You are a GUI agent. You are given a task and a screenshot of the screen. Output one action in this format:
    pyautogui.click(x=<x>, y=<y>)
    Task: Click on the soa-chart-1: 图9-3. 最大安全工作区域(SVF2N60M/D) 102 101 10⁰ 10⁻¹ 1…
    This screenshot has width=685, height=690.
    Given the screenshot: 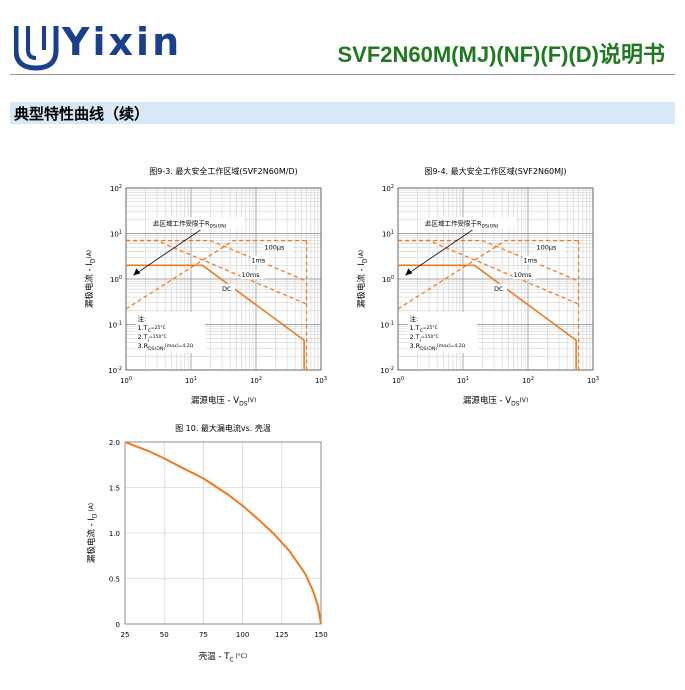 What is the action you would take?
    pyautogui.click(x=210, y=285)
    